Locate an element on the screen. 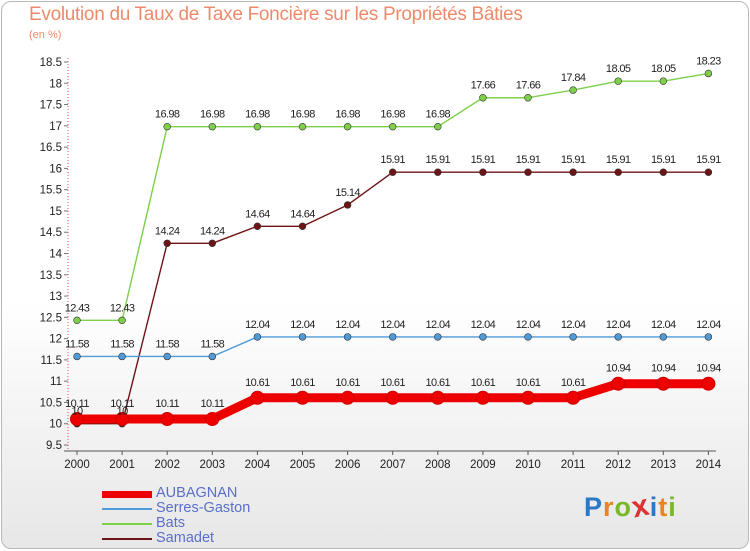 This screenshot has height=551, width=750. proxiti-logo: Proxiti is located at coordinates (630, 507).